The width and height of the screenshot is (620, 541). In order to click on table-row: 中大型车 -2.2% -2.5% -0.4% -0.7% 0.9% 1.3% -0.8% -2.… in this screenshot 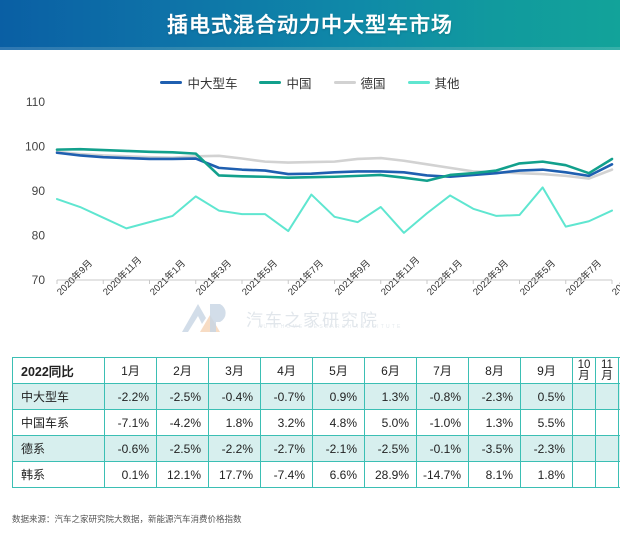, I will do `click(316, 396)`.